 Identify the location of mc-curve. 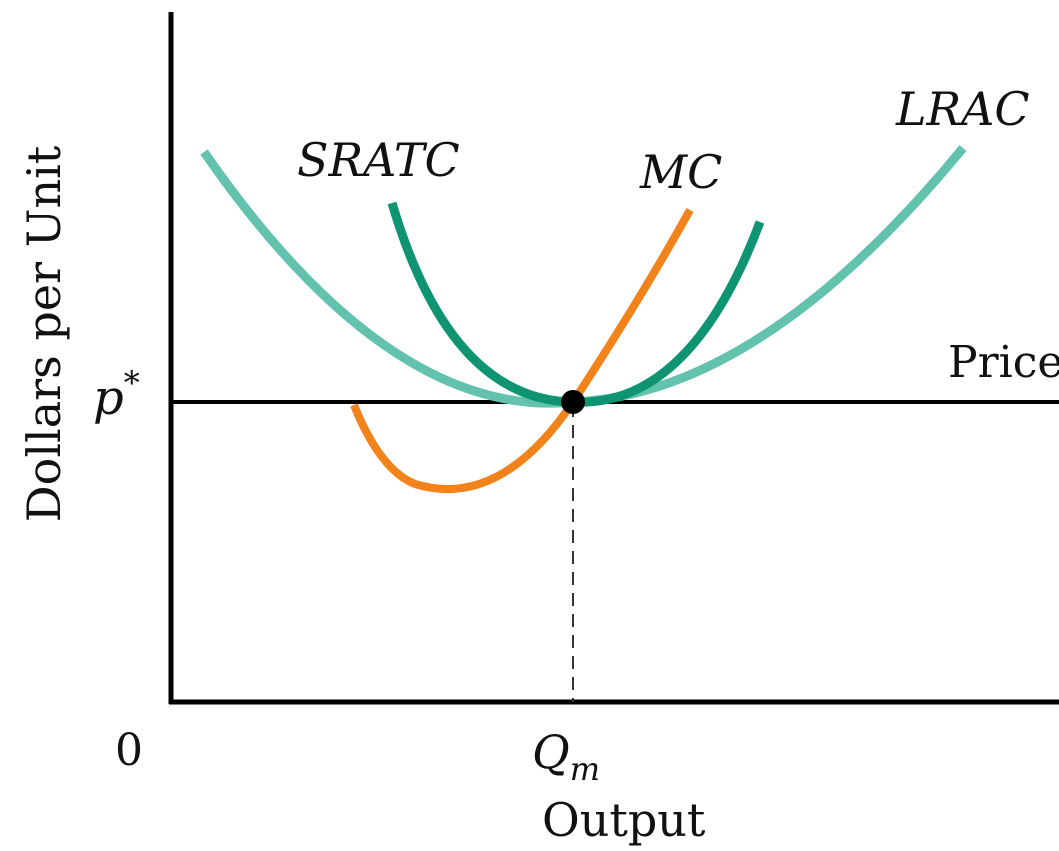
(522, 351).